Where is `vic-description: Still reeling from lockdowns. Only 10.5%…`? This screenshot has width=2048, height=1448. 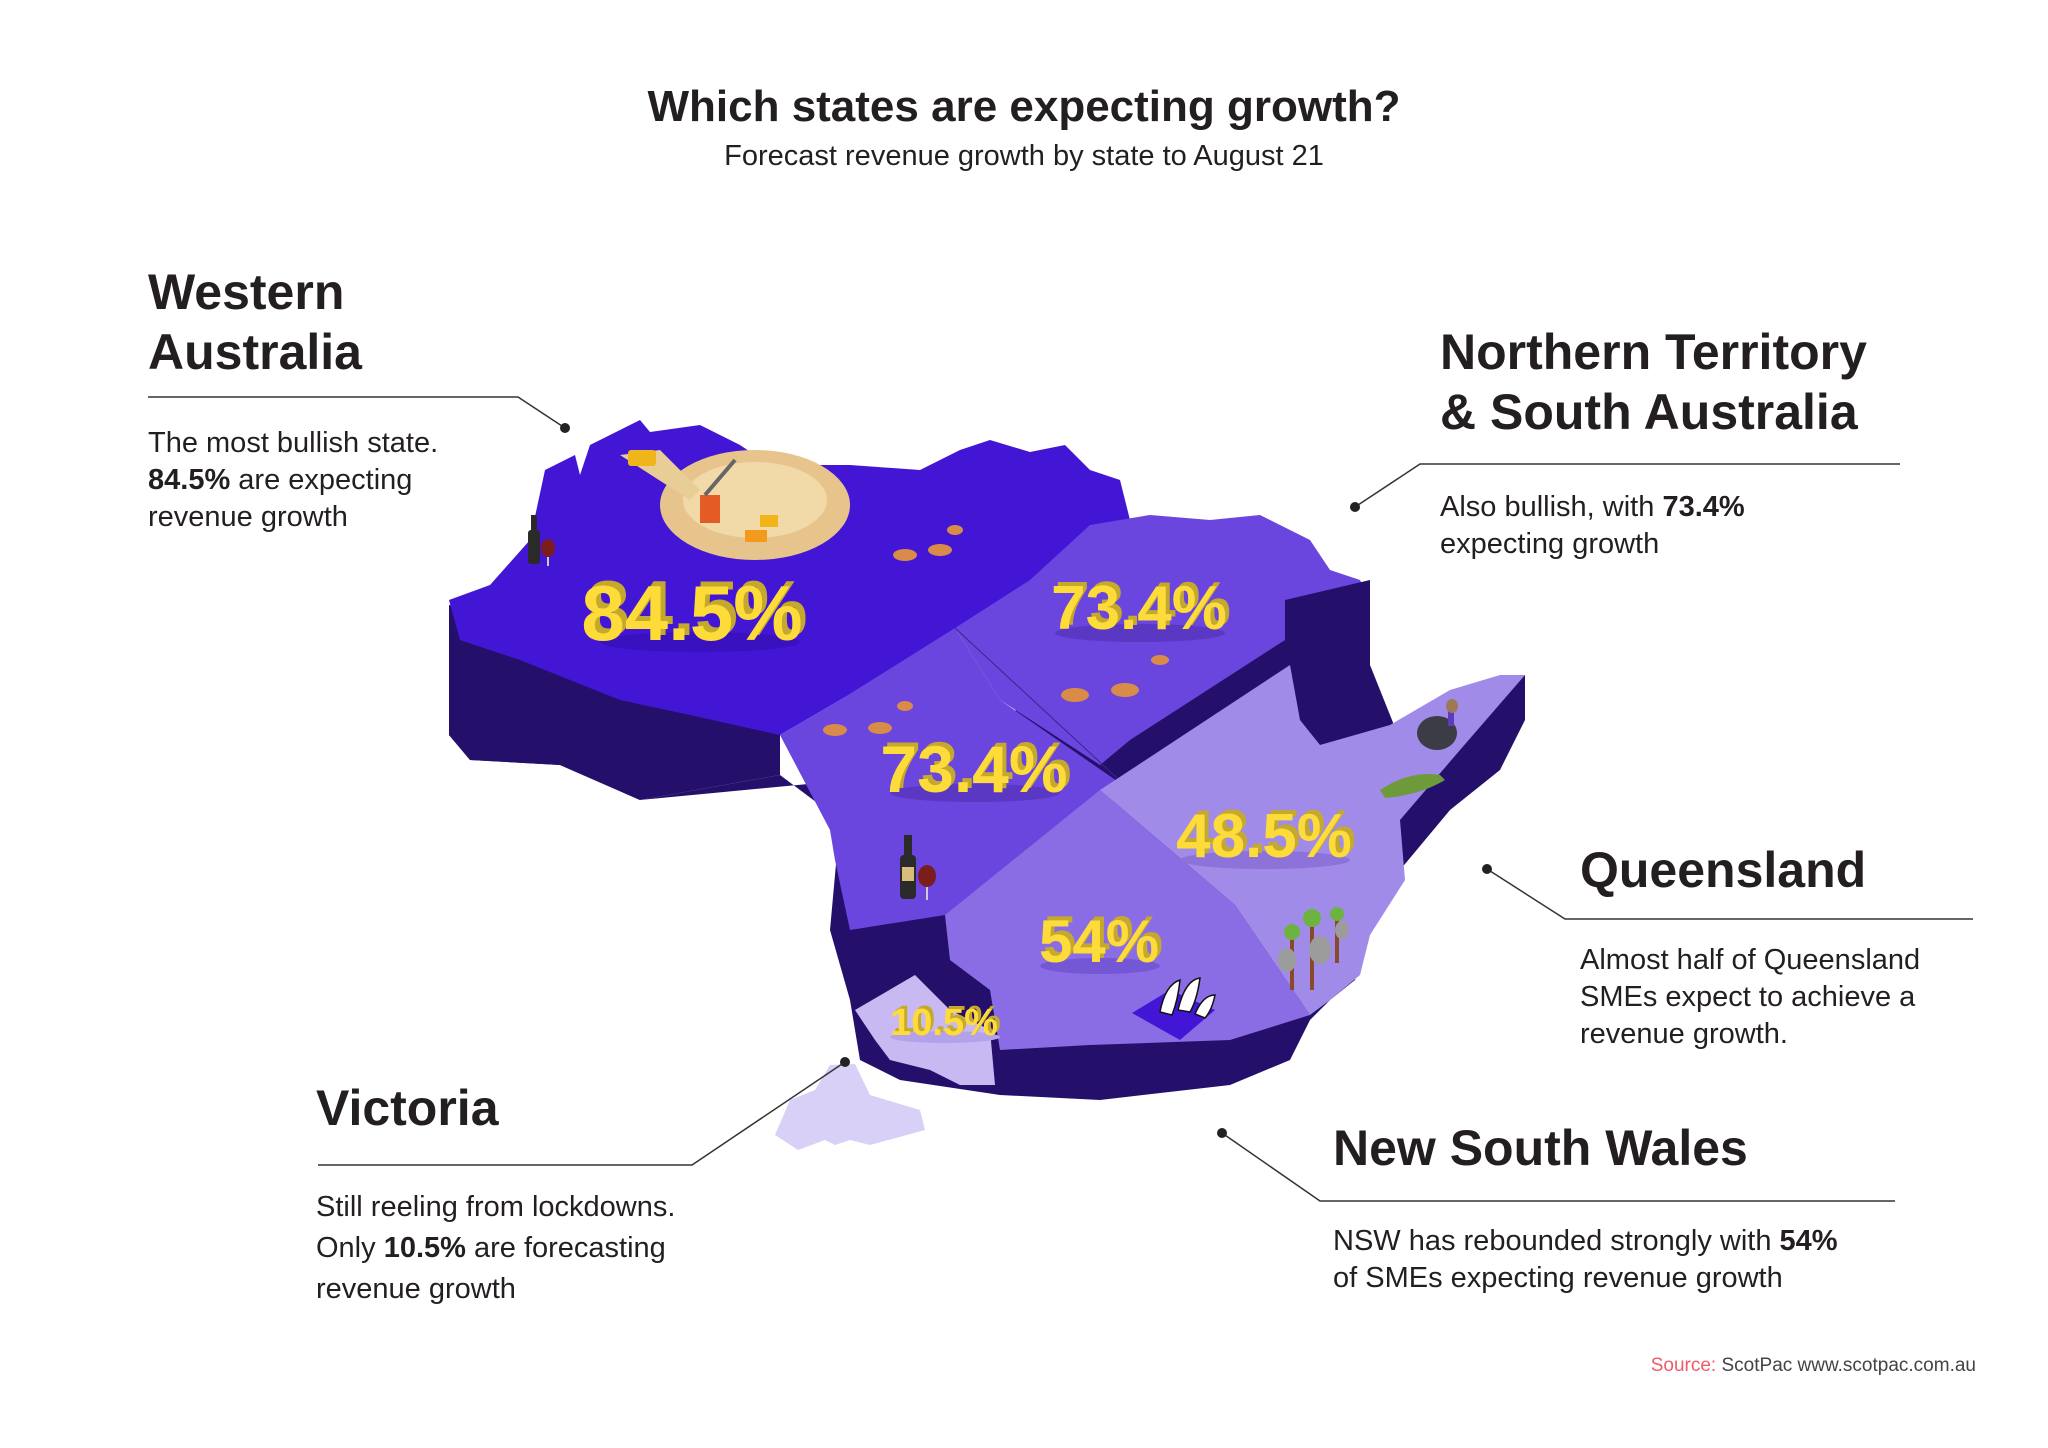
vic-description: Still reeling from lockdowns. Only 10.5%… is located at coordinates (495, 1248).